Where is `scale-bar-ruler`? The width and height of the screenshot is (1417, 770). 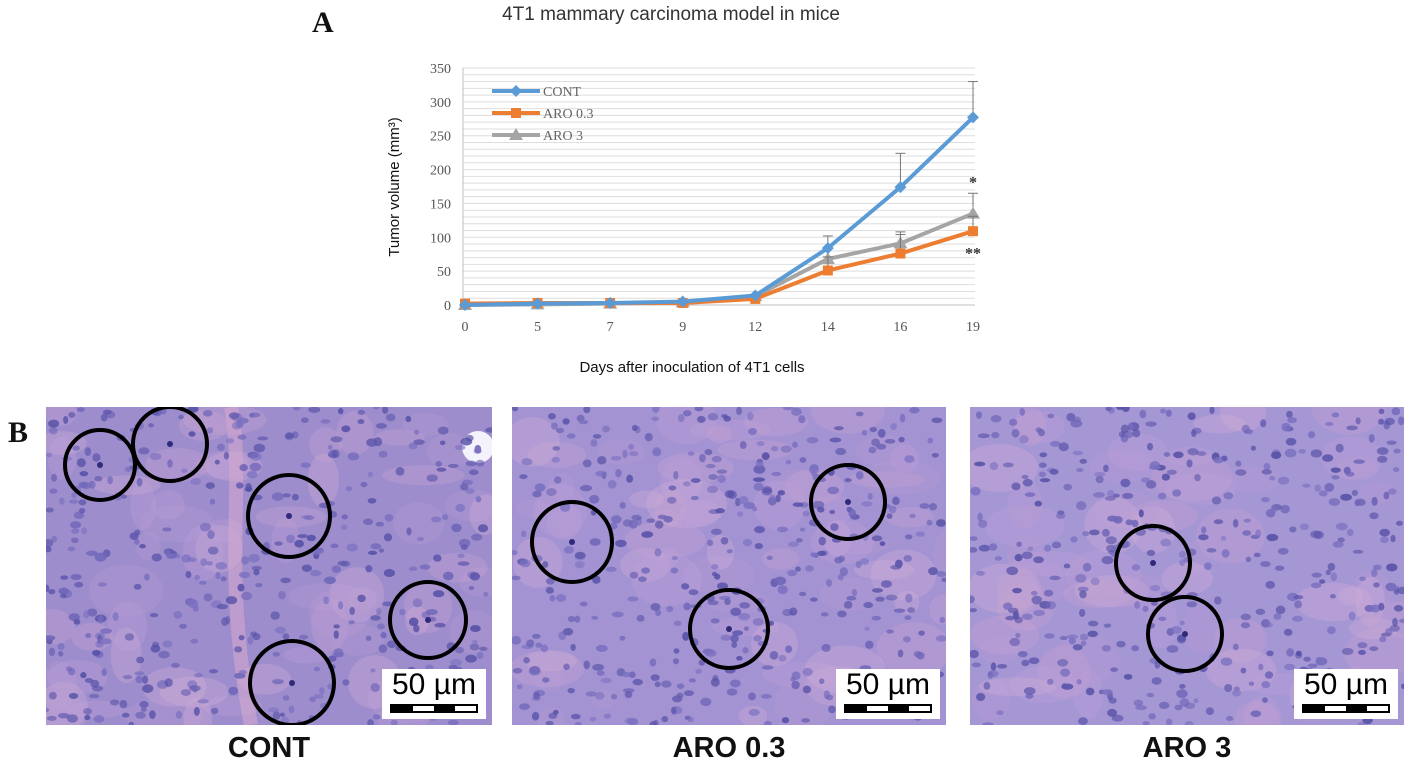 scale-bar-ruler is located at coordinates (434, 708).